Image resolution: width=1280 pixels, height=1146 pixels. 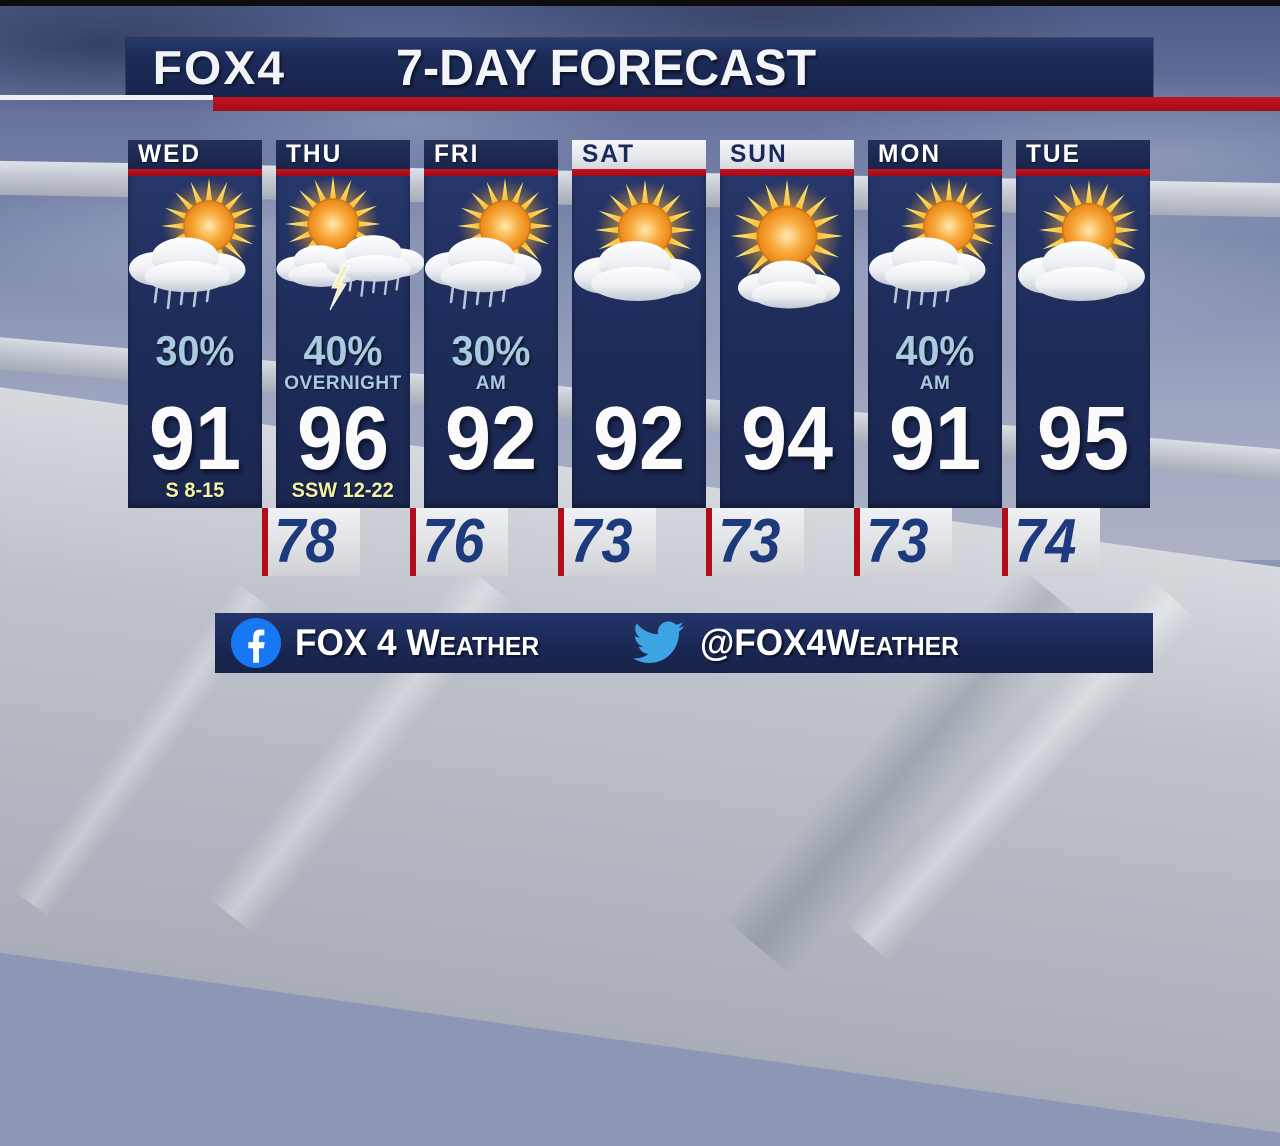 I want to click on day-label: SUN, so click(x=759, y=154).